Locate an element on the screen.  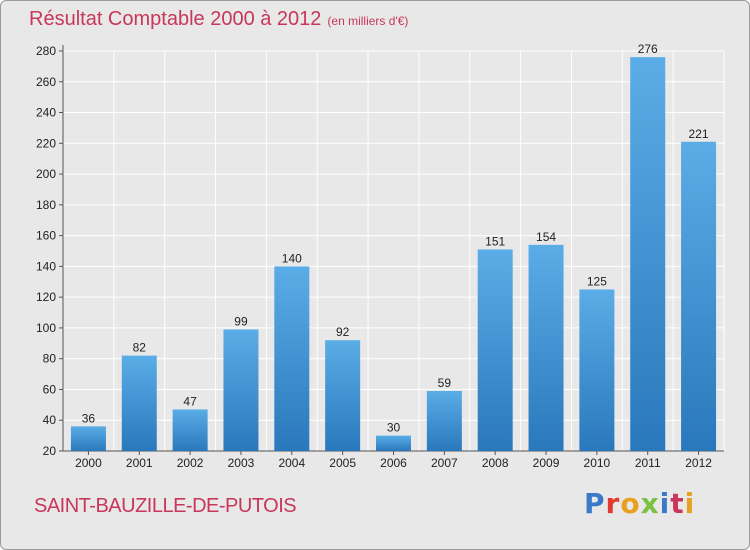
x-tick-label: 2006 is located at coordinates (393, 463).